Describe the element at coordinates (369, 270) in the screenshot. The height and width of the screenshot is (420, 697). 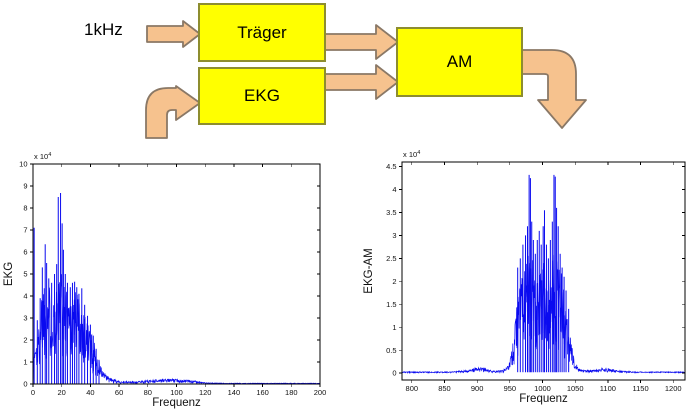
I see `y-axis-label: EKG-AM` at that location.